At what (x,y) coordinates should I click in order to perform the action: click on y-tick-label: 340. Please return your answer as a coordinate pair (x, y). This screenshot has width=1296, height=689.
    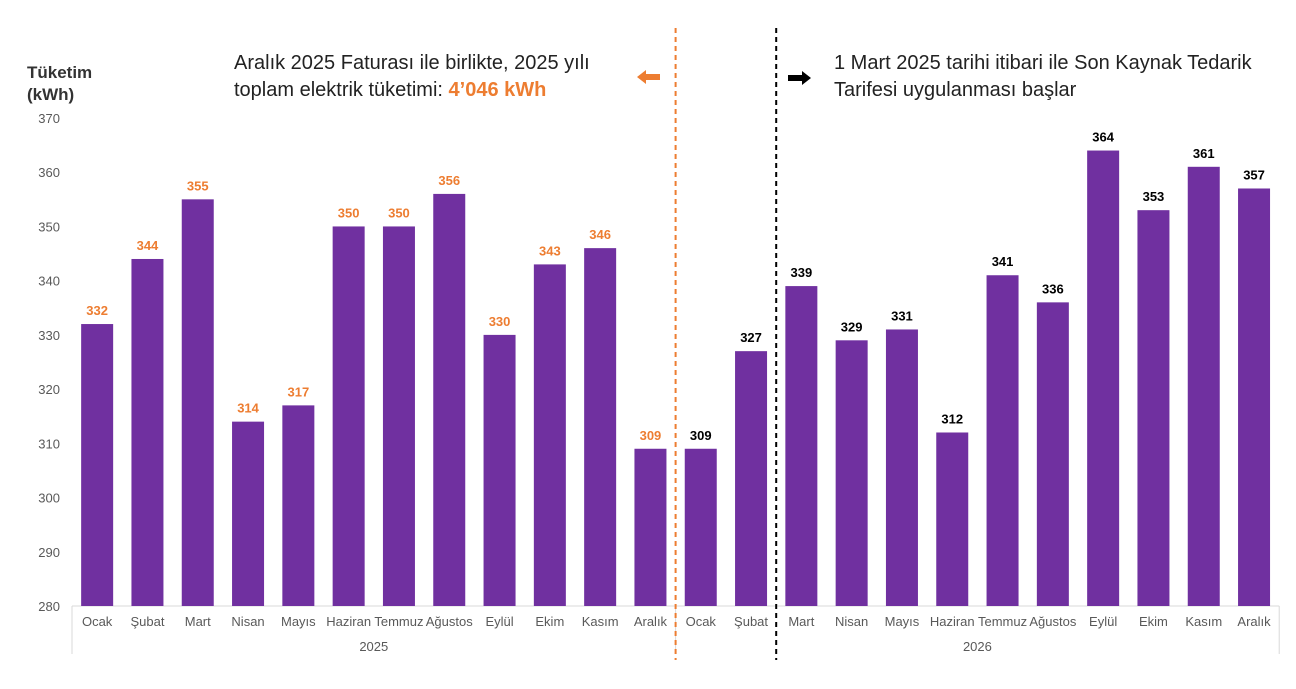
    Looking at the image, I should click on (49, 281).